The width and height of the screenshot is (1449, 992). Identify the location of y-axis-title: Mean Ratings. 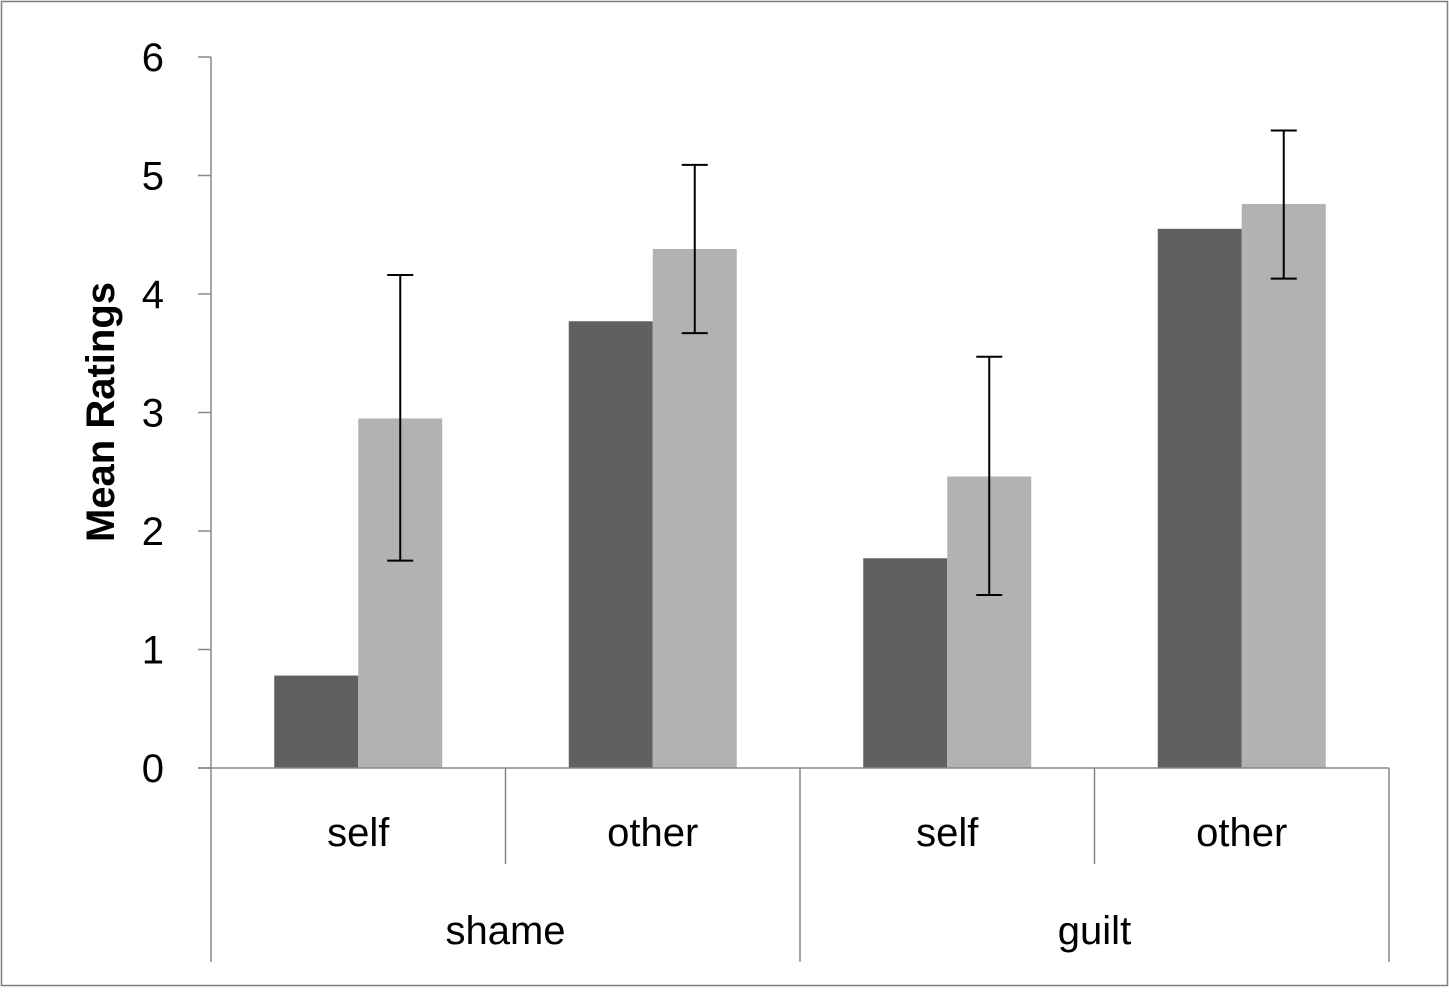
(101, 412).